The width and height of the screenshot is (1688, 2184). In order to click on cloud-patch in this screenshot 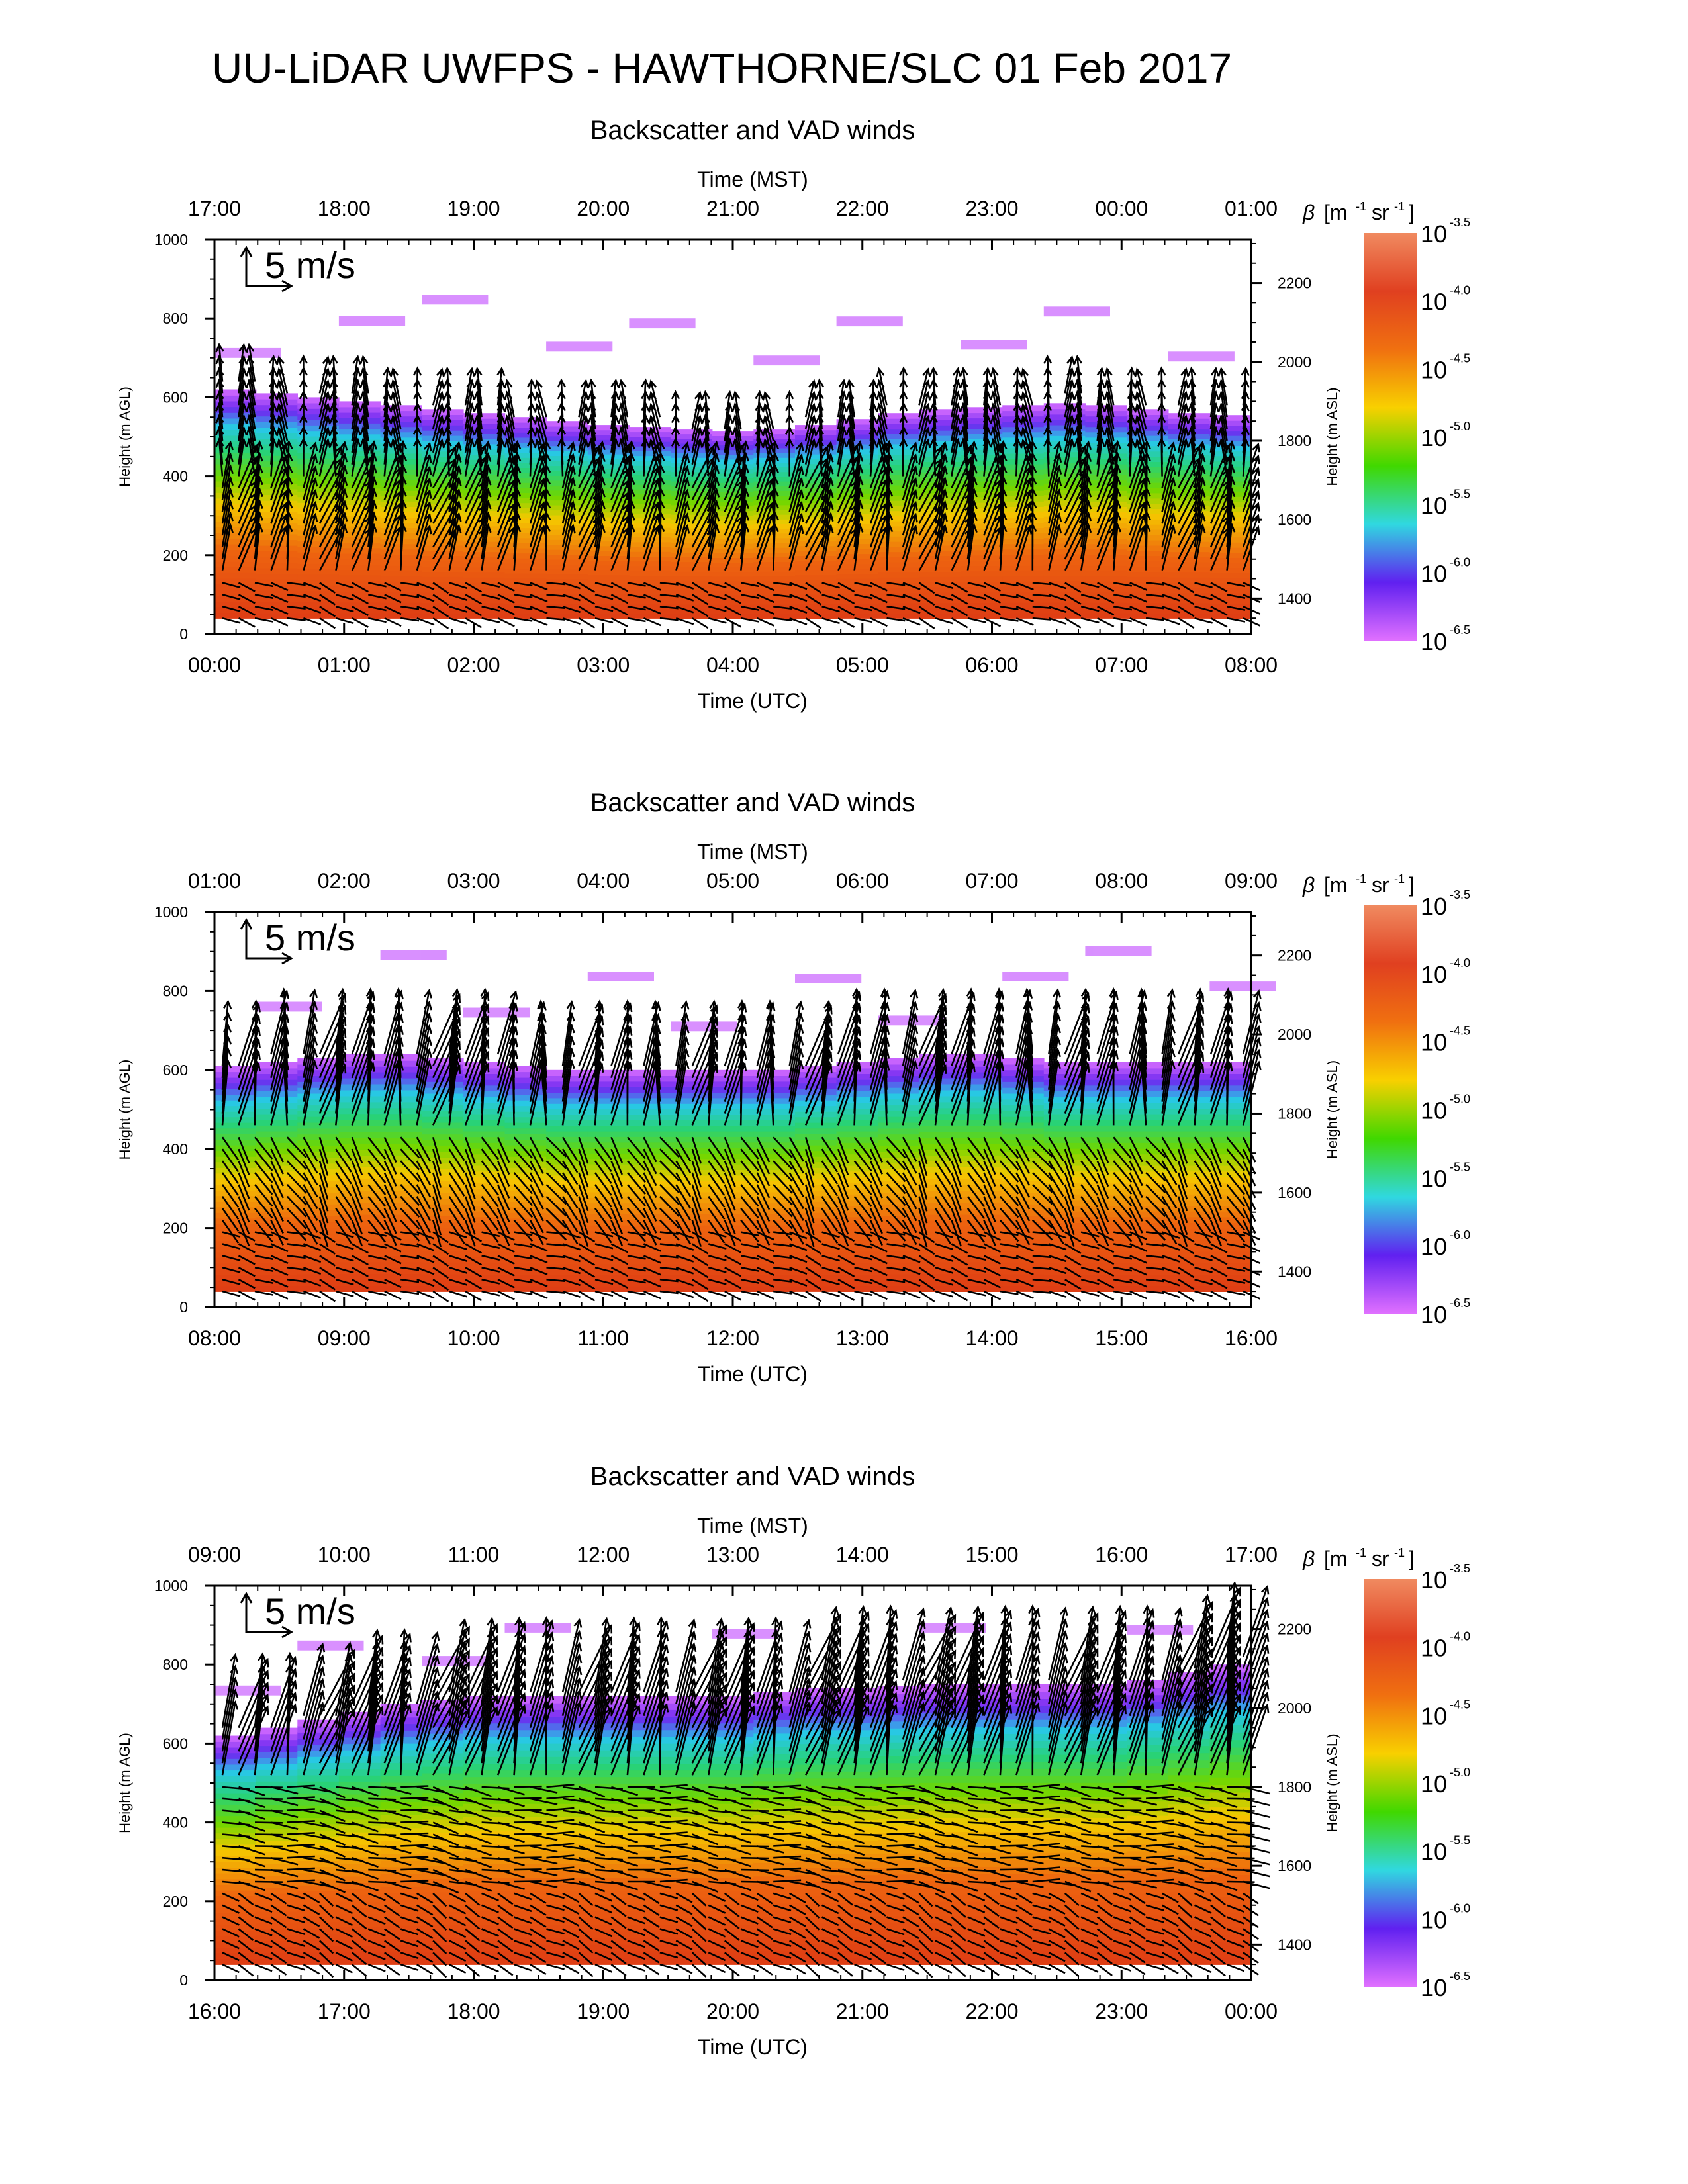, I will do `click(1242, 986)`.